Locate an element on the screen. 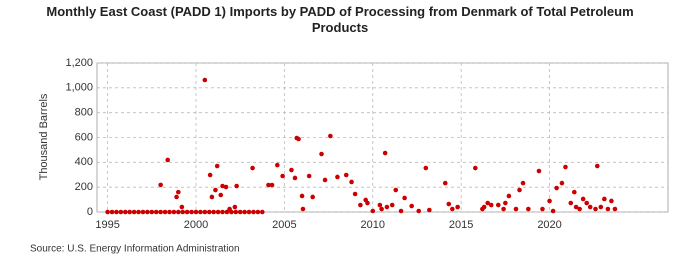 This screenshot has height=275, width=675. x-tick-label: 2005 is located at coordinates (284, 225).